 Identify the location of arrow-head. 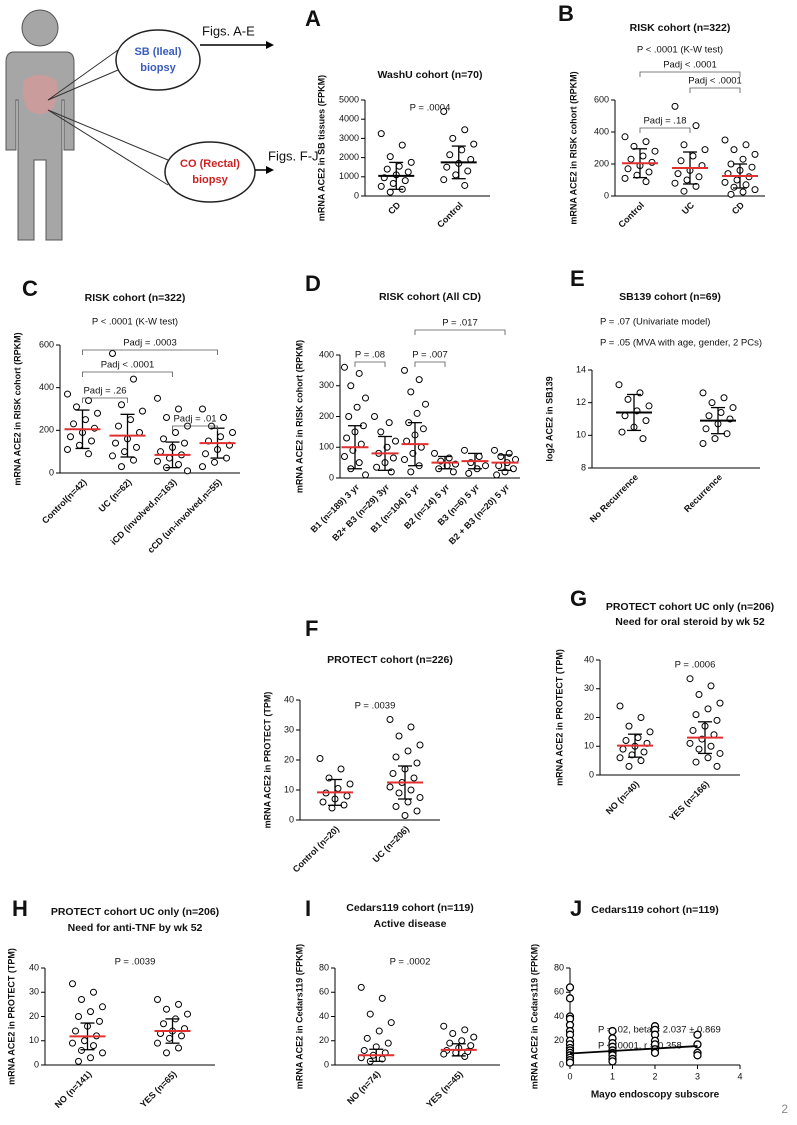
(270, 45).